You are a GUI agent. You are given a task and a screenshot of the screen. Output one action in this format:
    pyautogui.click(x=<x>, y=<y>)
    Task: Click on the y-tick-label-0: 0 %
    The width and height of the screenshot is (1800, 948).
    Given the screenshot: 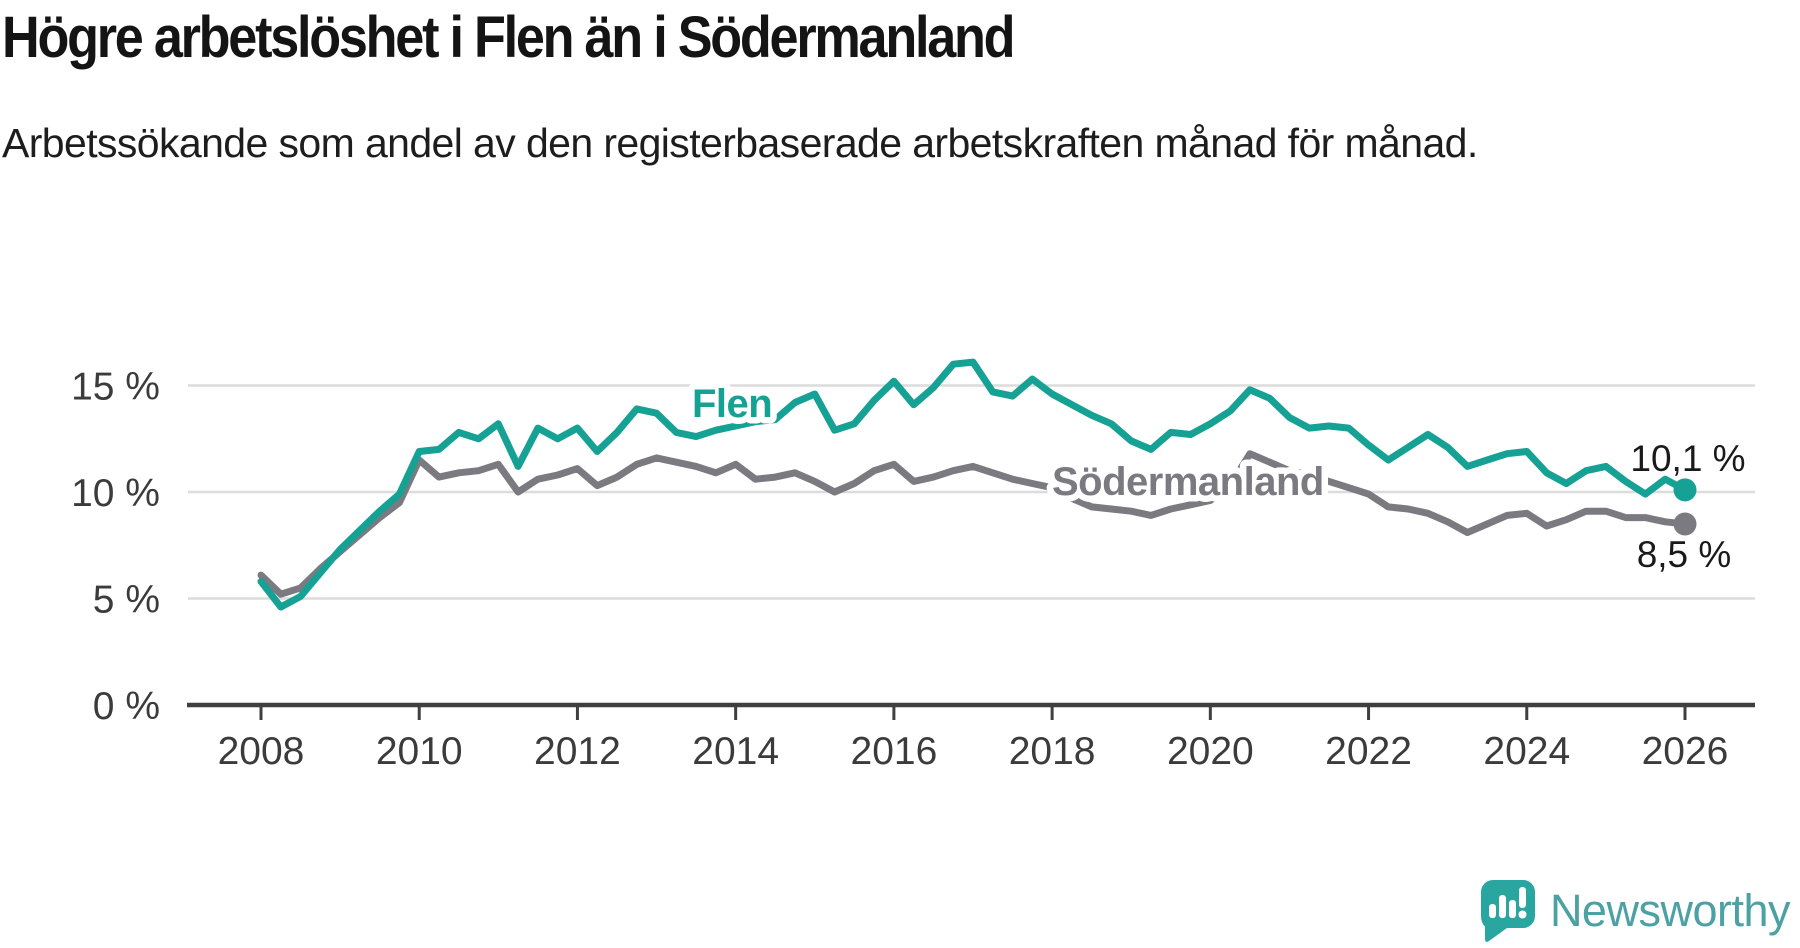 What is the action you would take?
    pyautogui.click(x=126, y=706)
    